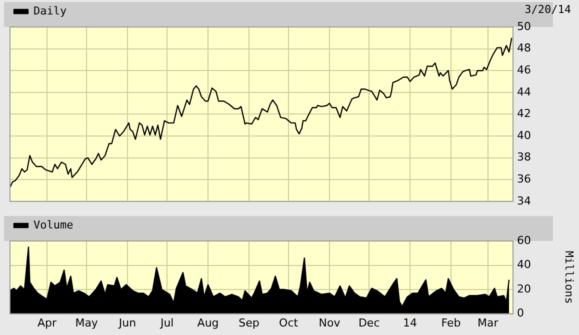 This screenshot has width=579, height=335. What do you see at coordinates (329, 323) in the screenshot?
I see `x-tick-label: Nov` at bounding box center [329, 323].